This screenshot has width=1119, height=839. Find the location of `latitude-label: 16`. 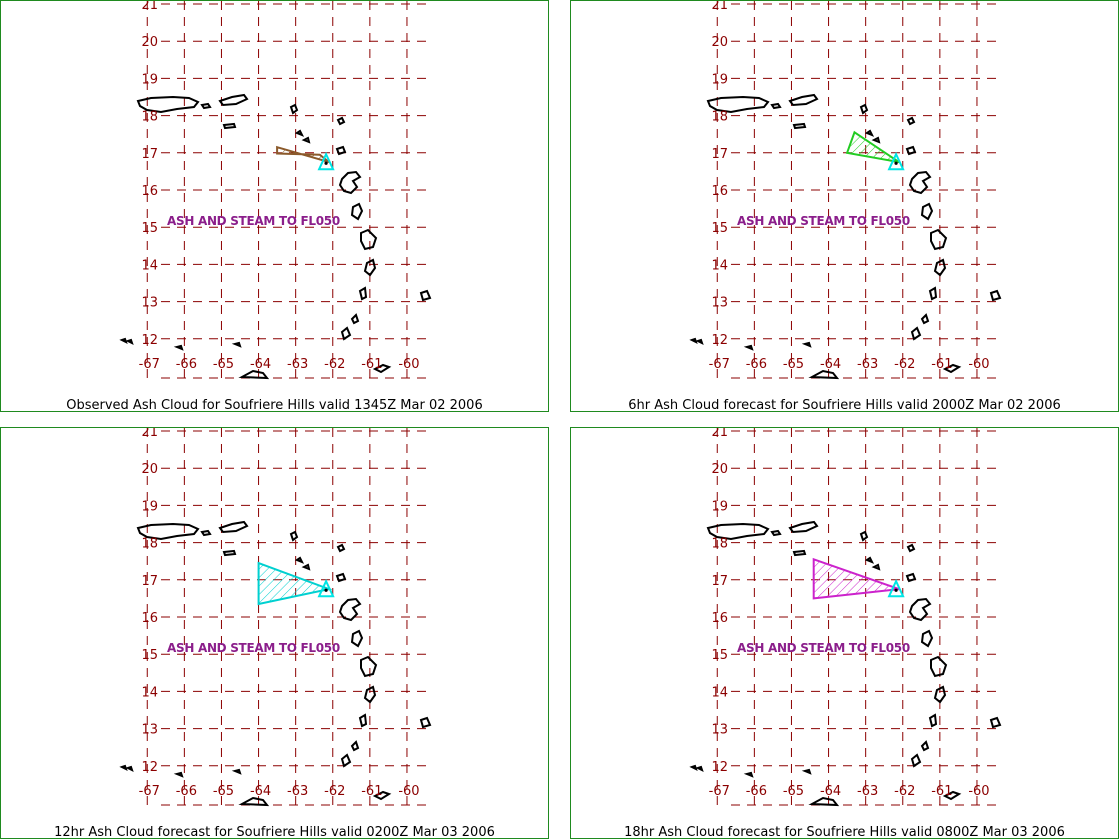

latitude-label: 16 is located at coordinates (149, 191).